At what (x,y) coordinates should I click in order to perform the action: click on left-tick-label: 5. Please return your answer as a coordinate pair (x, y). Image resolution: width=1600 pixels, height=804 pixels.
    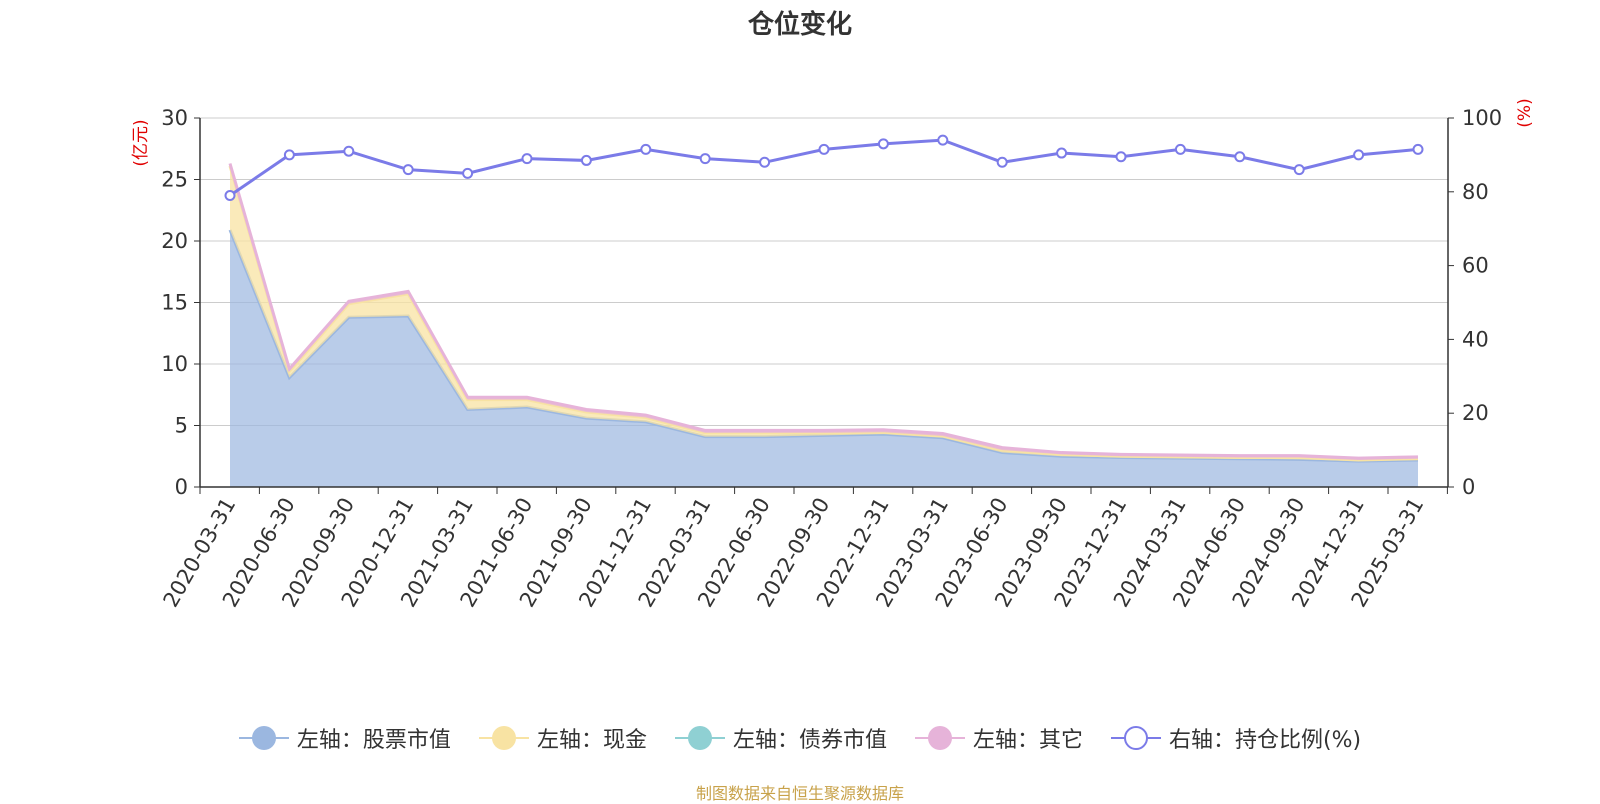
    Looking at the image, I should click on (181, 426).